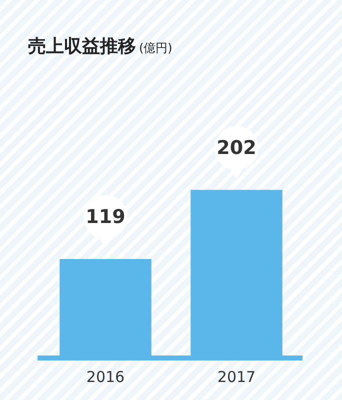  What do you see at coordinates (236, 147) in the screenshot?
I see `data-label: 202` at bounding box center [236, 147].